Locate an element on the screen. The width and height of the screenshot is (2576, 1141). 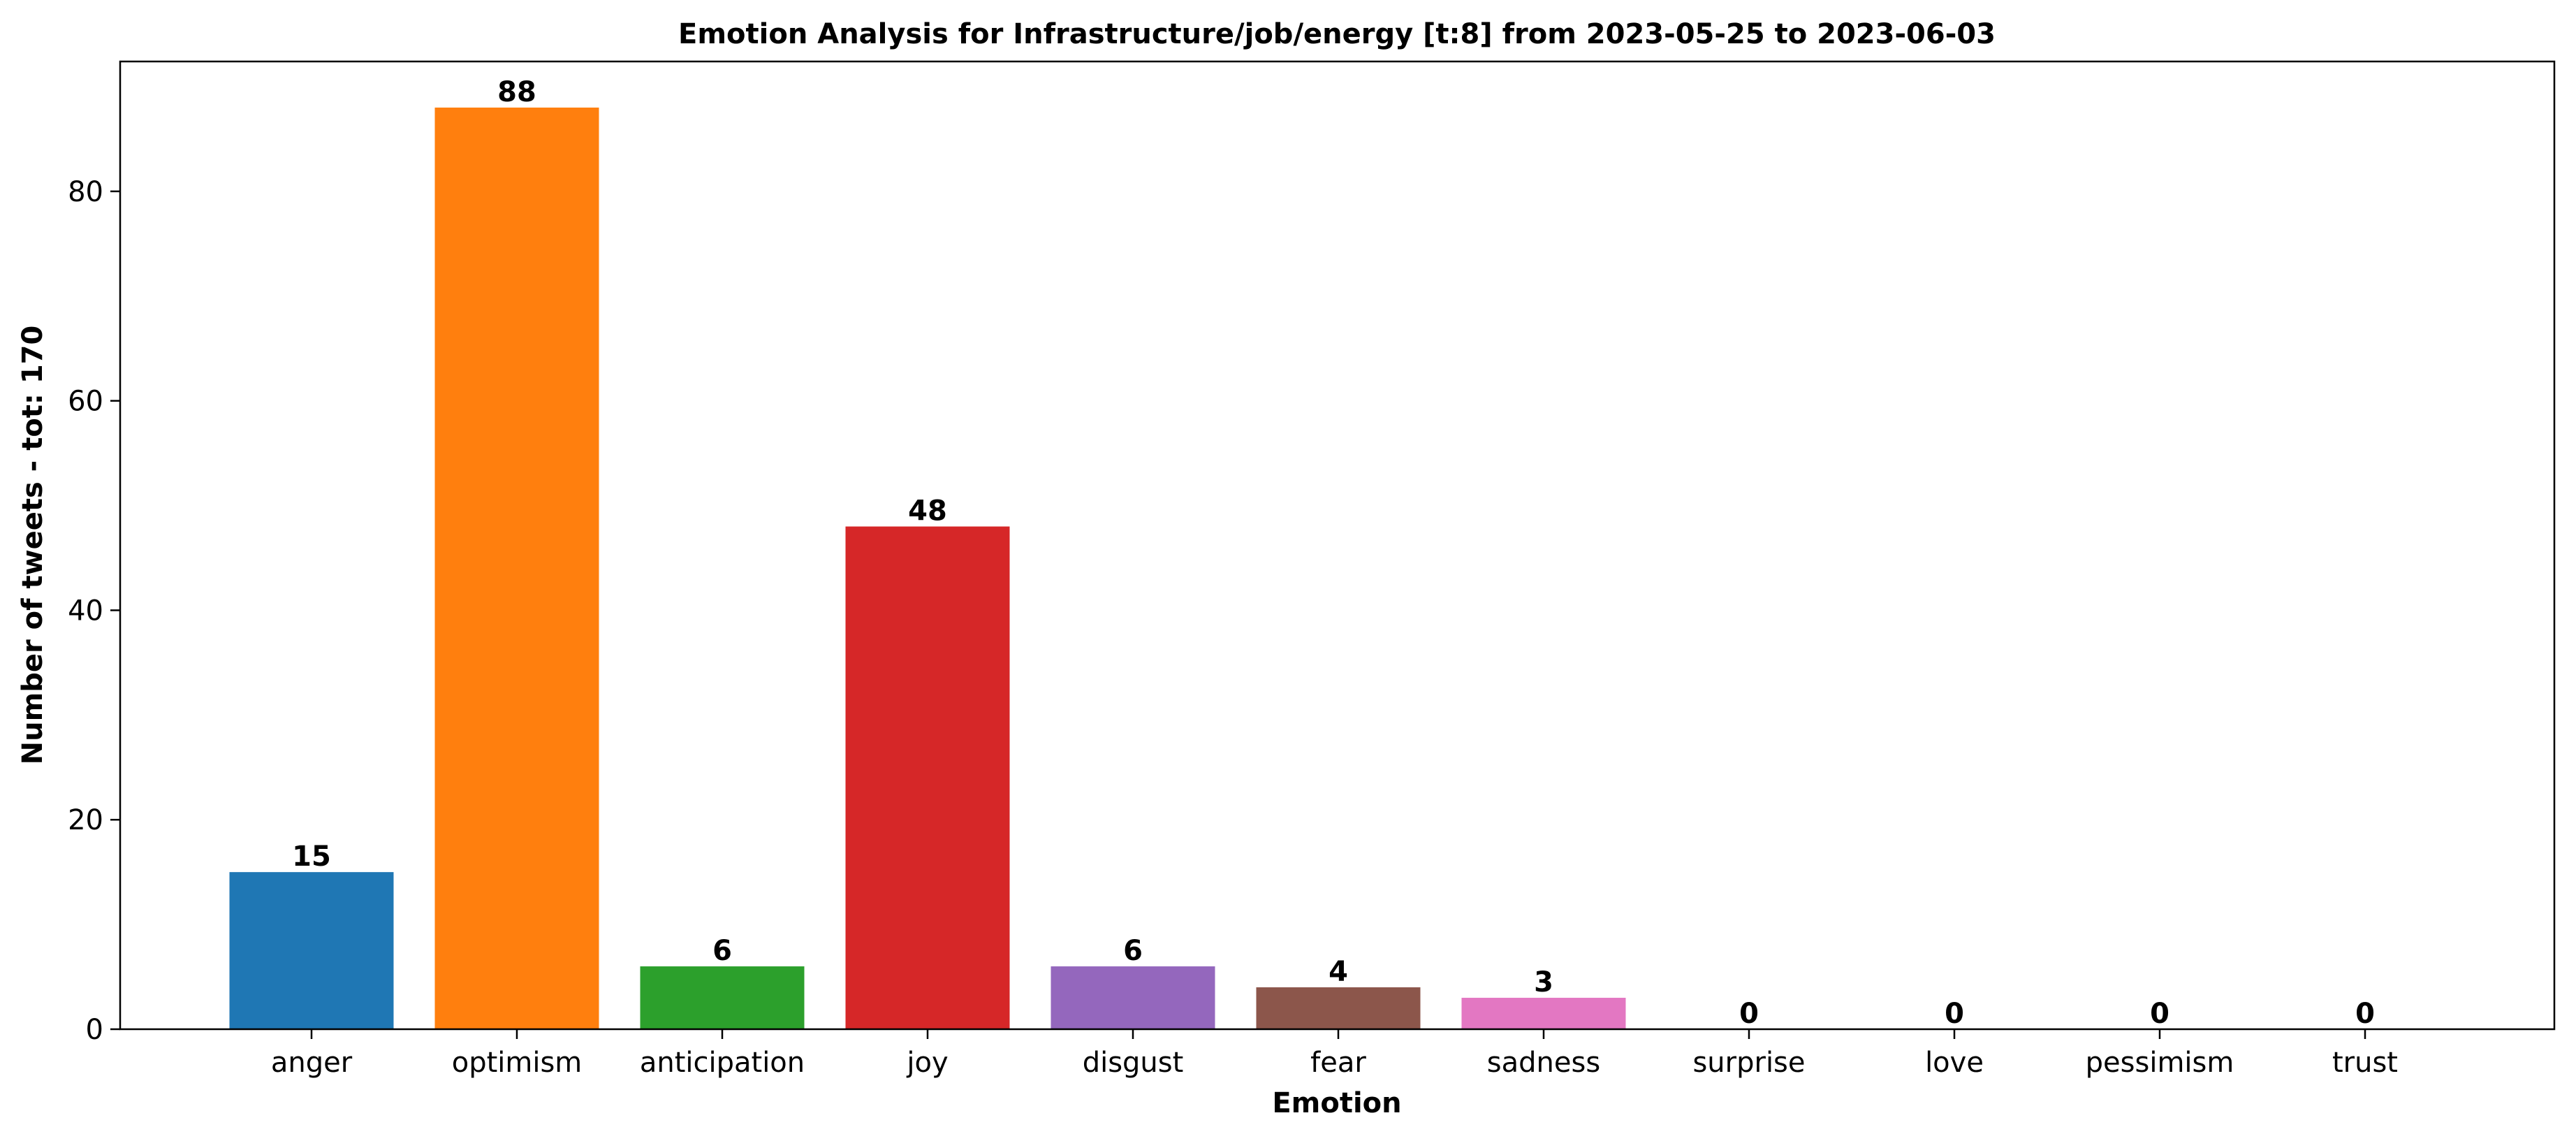
x-tick-label-surprise: surprise is located at coordinates (1748, 1063).